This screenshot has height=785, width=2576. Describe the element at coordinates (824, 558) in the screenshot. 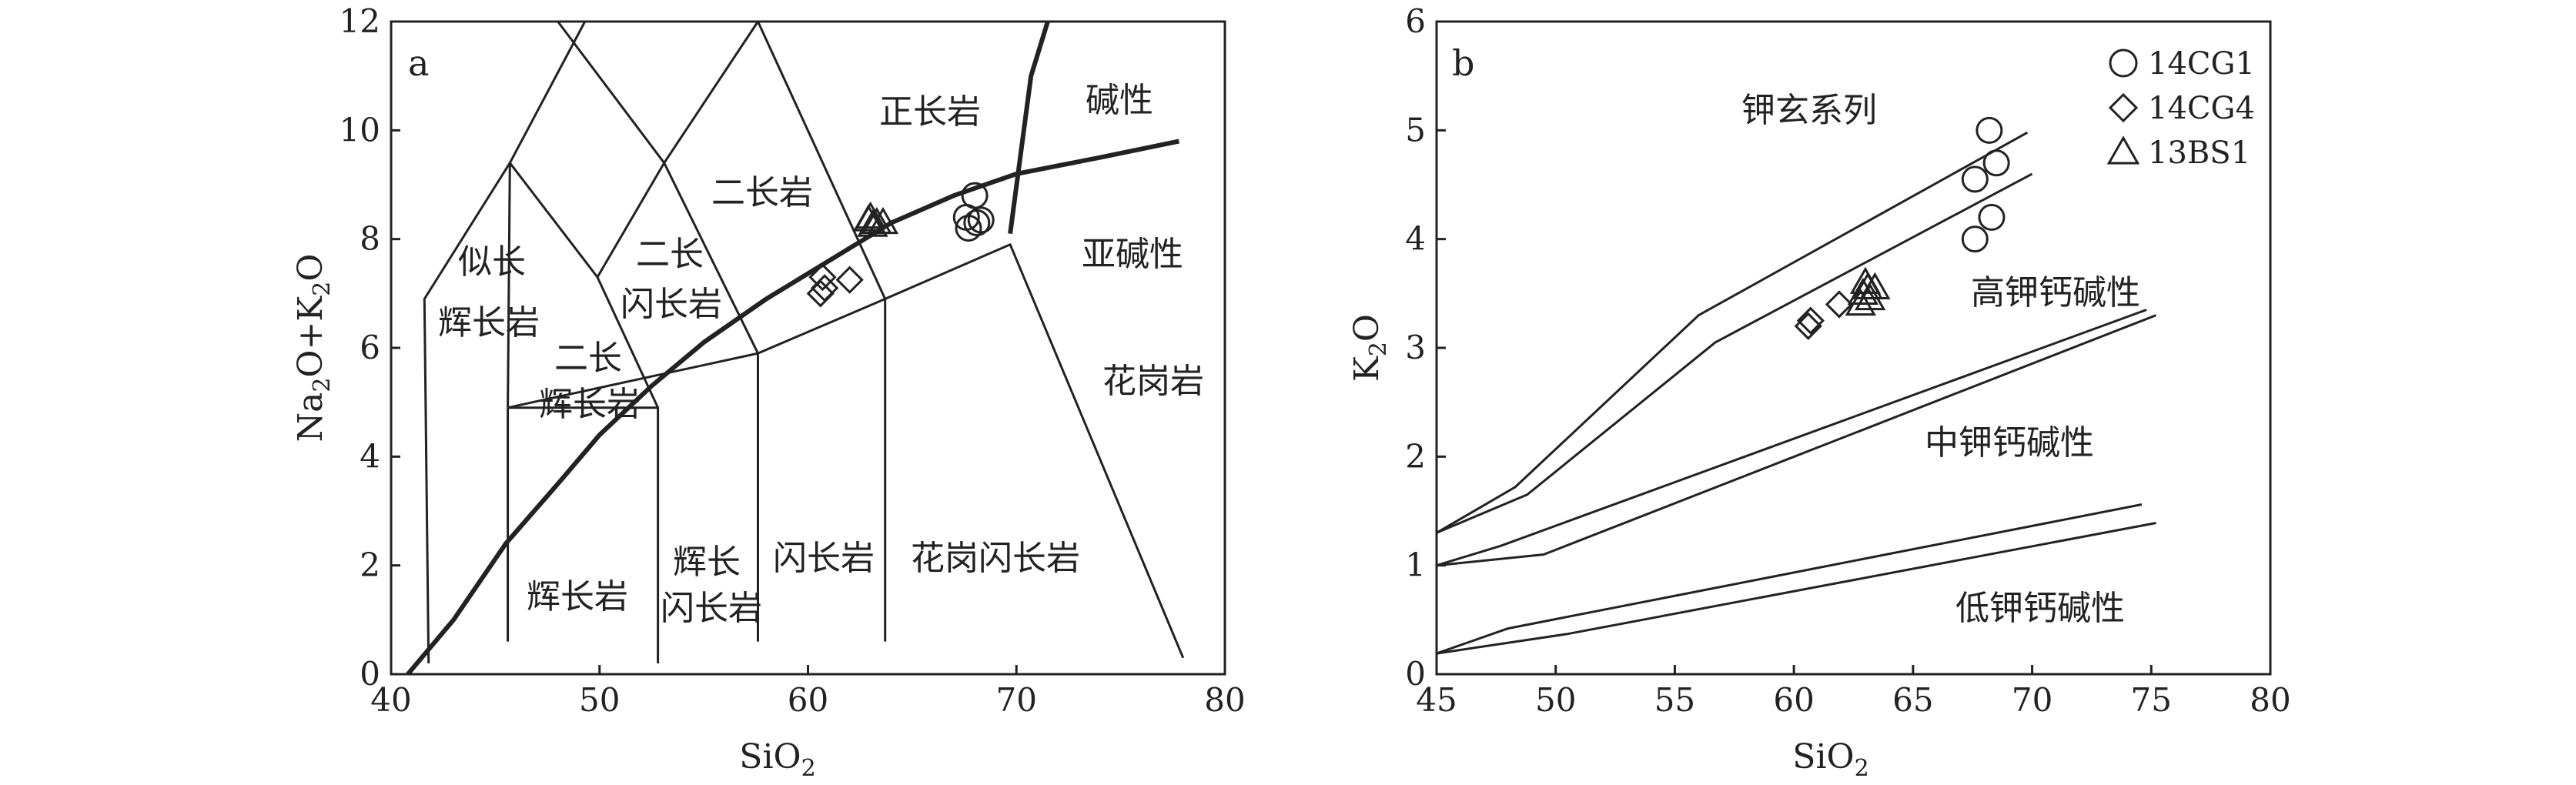

I see `field-label-shanchangyan-c: 闪长岩` at that location.